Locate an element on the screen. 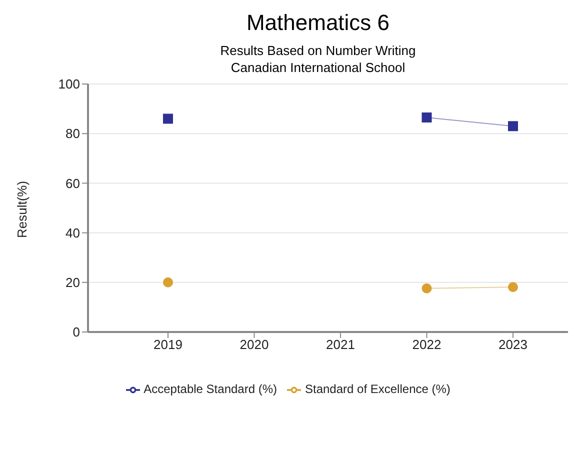 The image size is (576, 459). y-tick-label: 0 is located at coordinates (76, 332).